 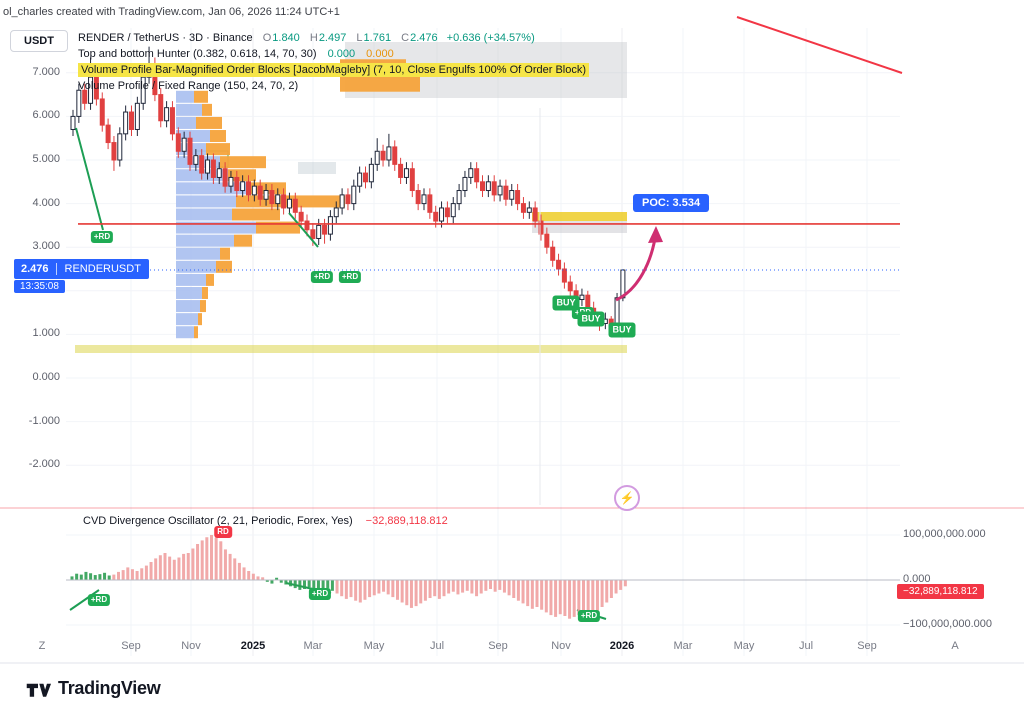 What do you see at coordinates (35, 269) in the screenshot?
I see `current-price-value: 2.476` at bounding box center [35, 269].